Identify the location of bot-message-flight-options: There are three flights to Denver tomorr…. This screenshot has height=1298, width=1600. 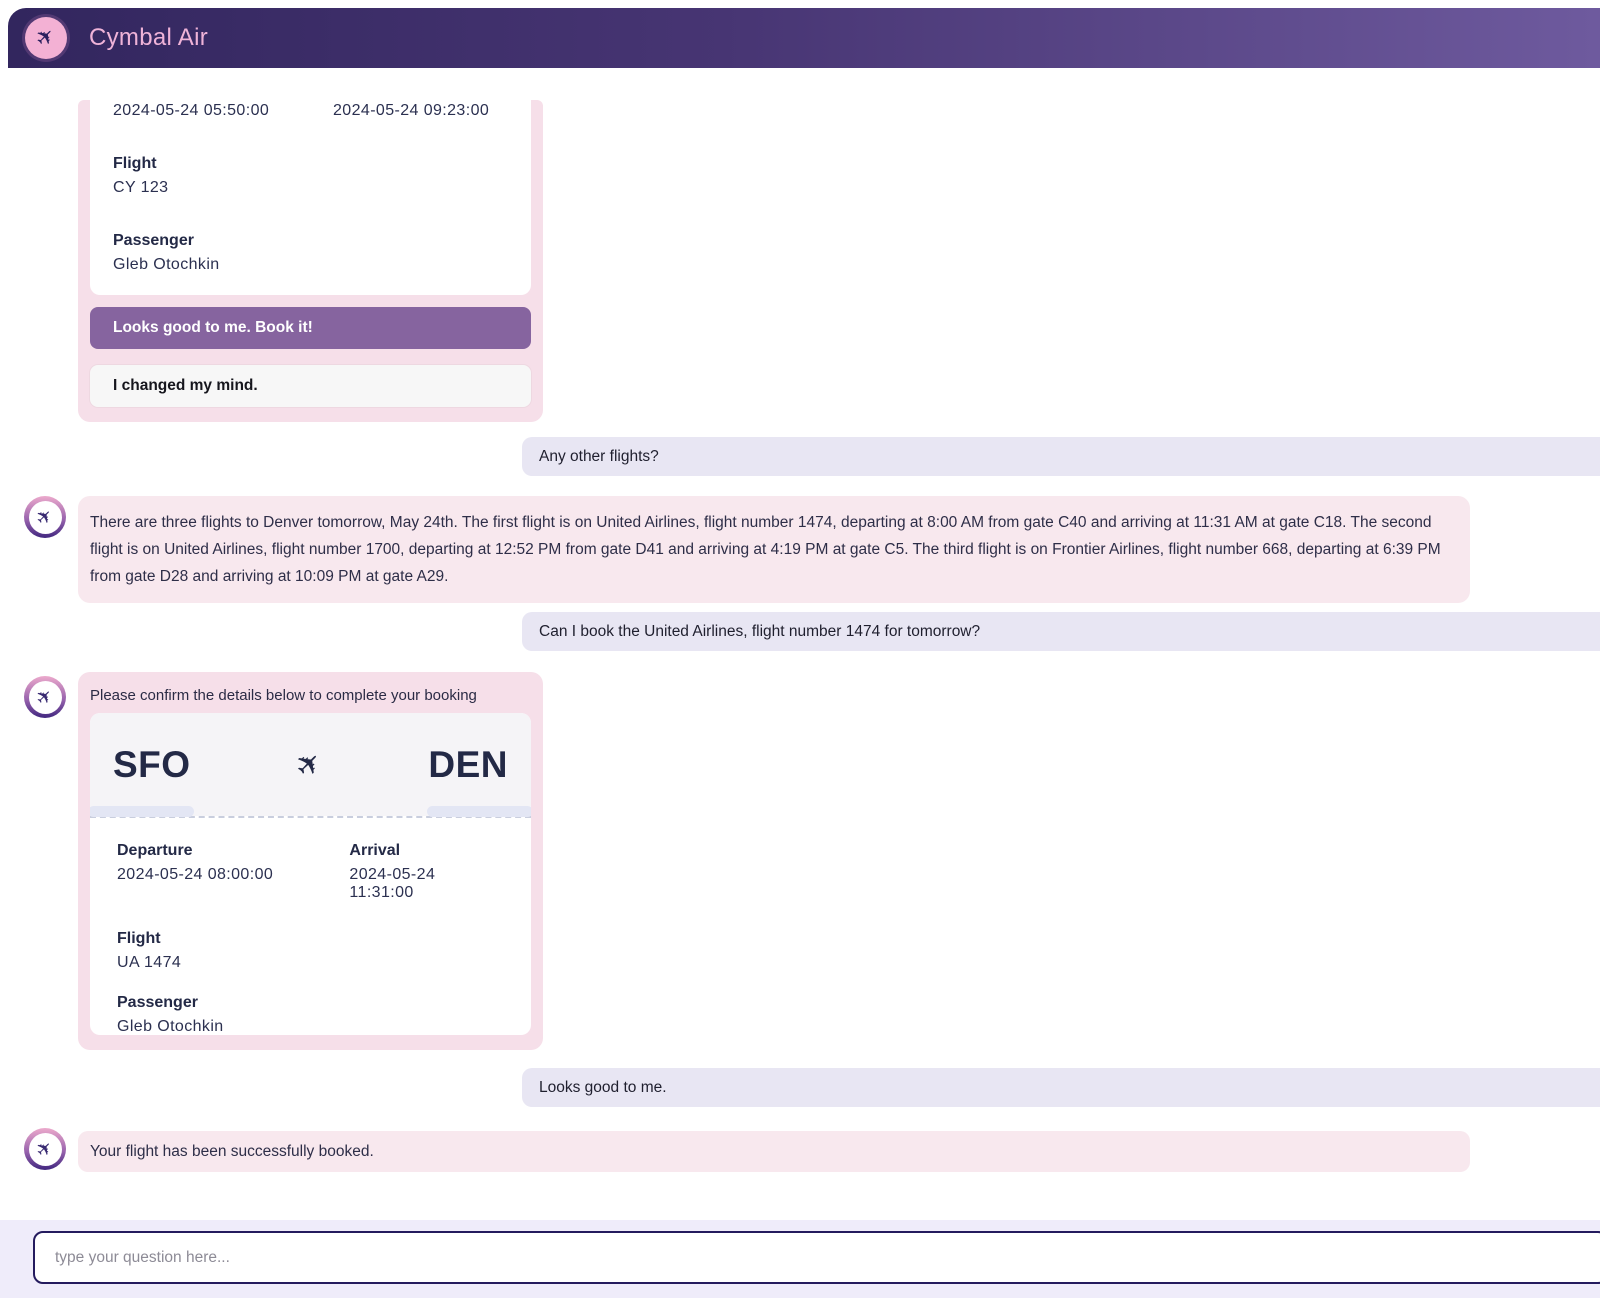
(774, 549).